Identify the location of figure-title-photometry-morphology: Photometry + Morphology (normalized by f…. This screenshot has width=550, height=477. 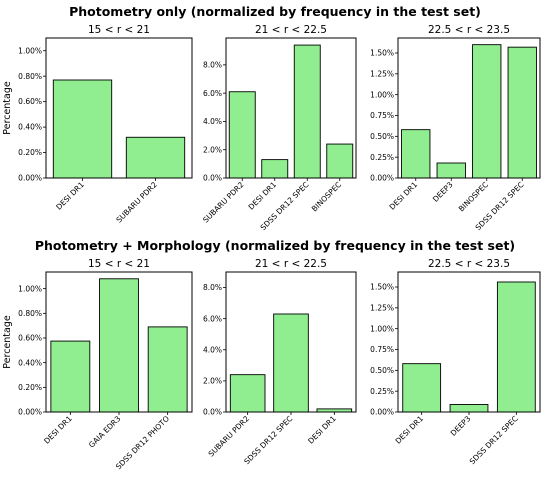
(275, 245).